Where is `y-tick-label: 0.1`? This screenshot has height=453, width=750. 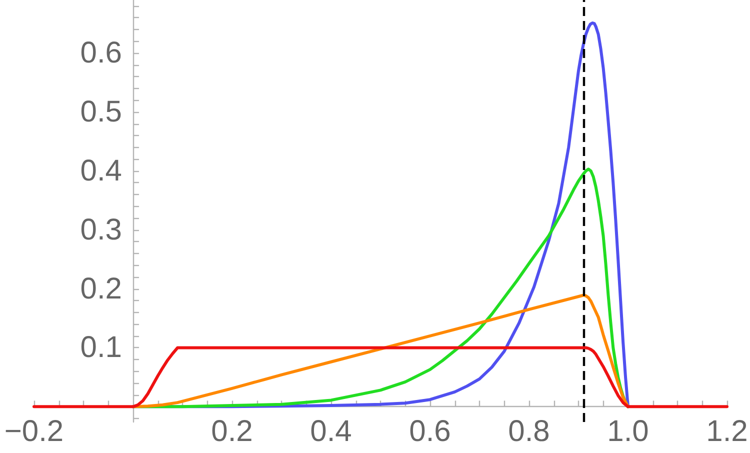 y-tick-label: 0.1 is located at coordinates (101, 347).